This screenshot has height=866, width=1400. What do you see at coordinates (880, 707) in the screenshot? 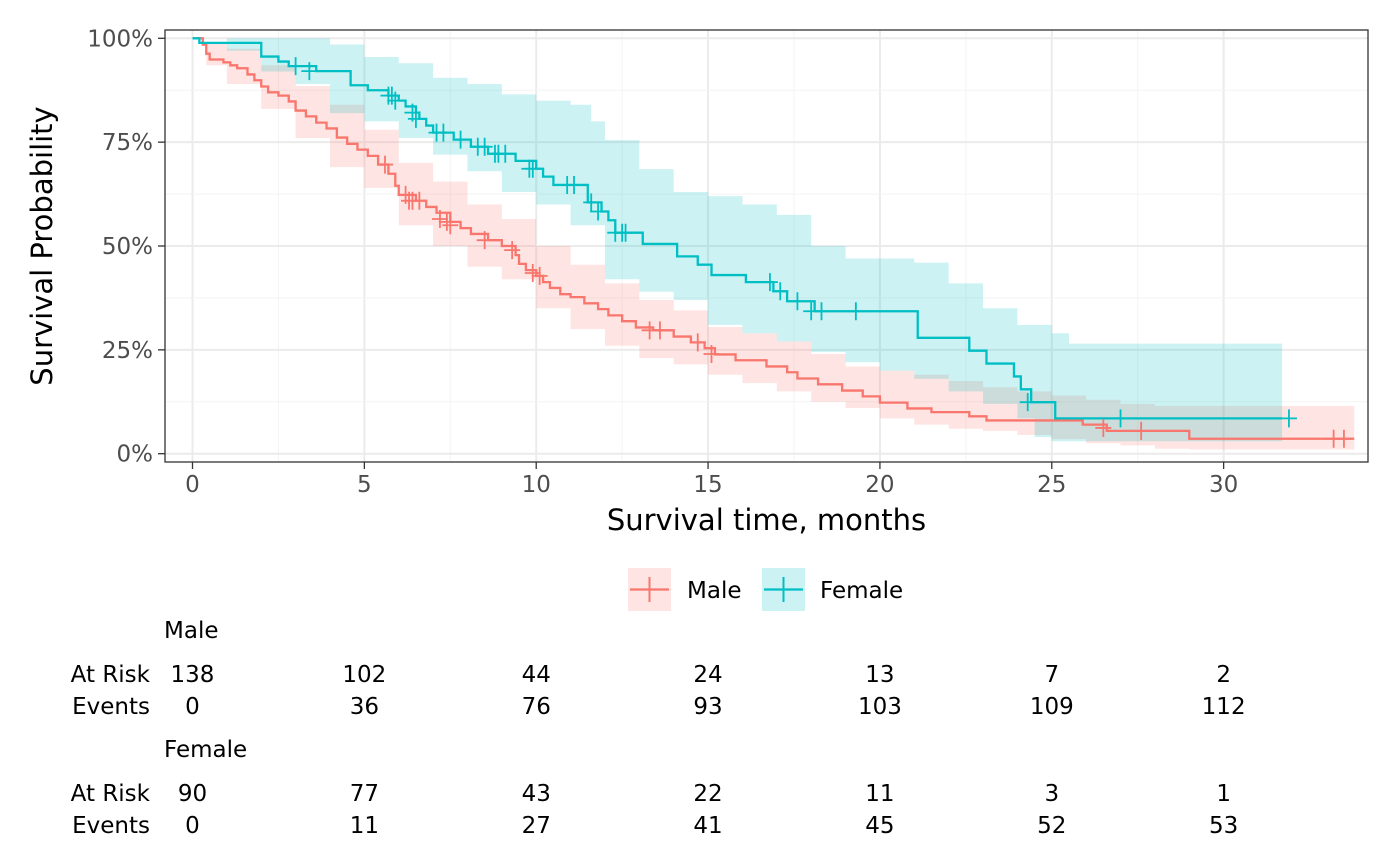
I see `risk-cell-events: 103` at bounding box center [880, 707].